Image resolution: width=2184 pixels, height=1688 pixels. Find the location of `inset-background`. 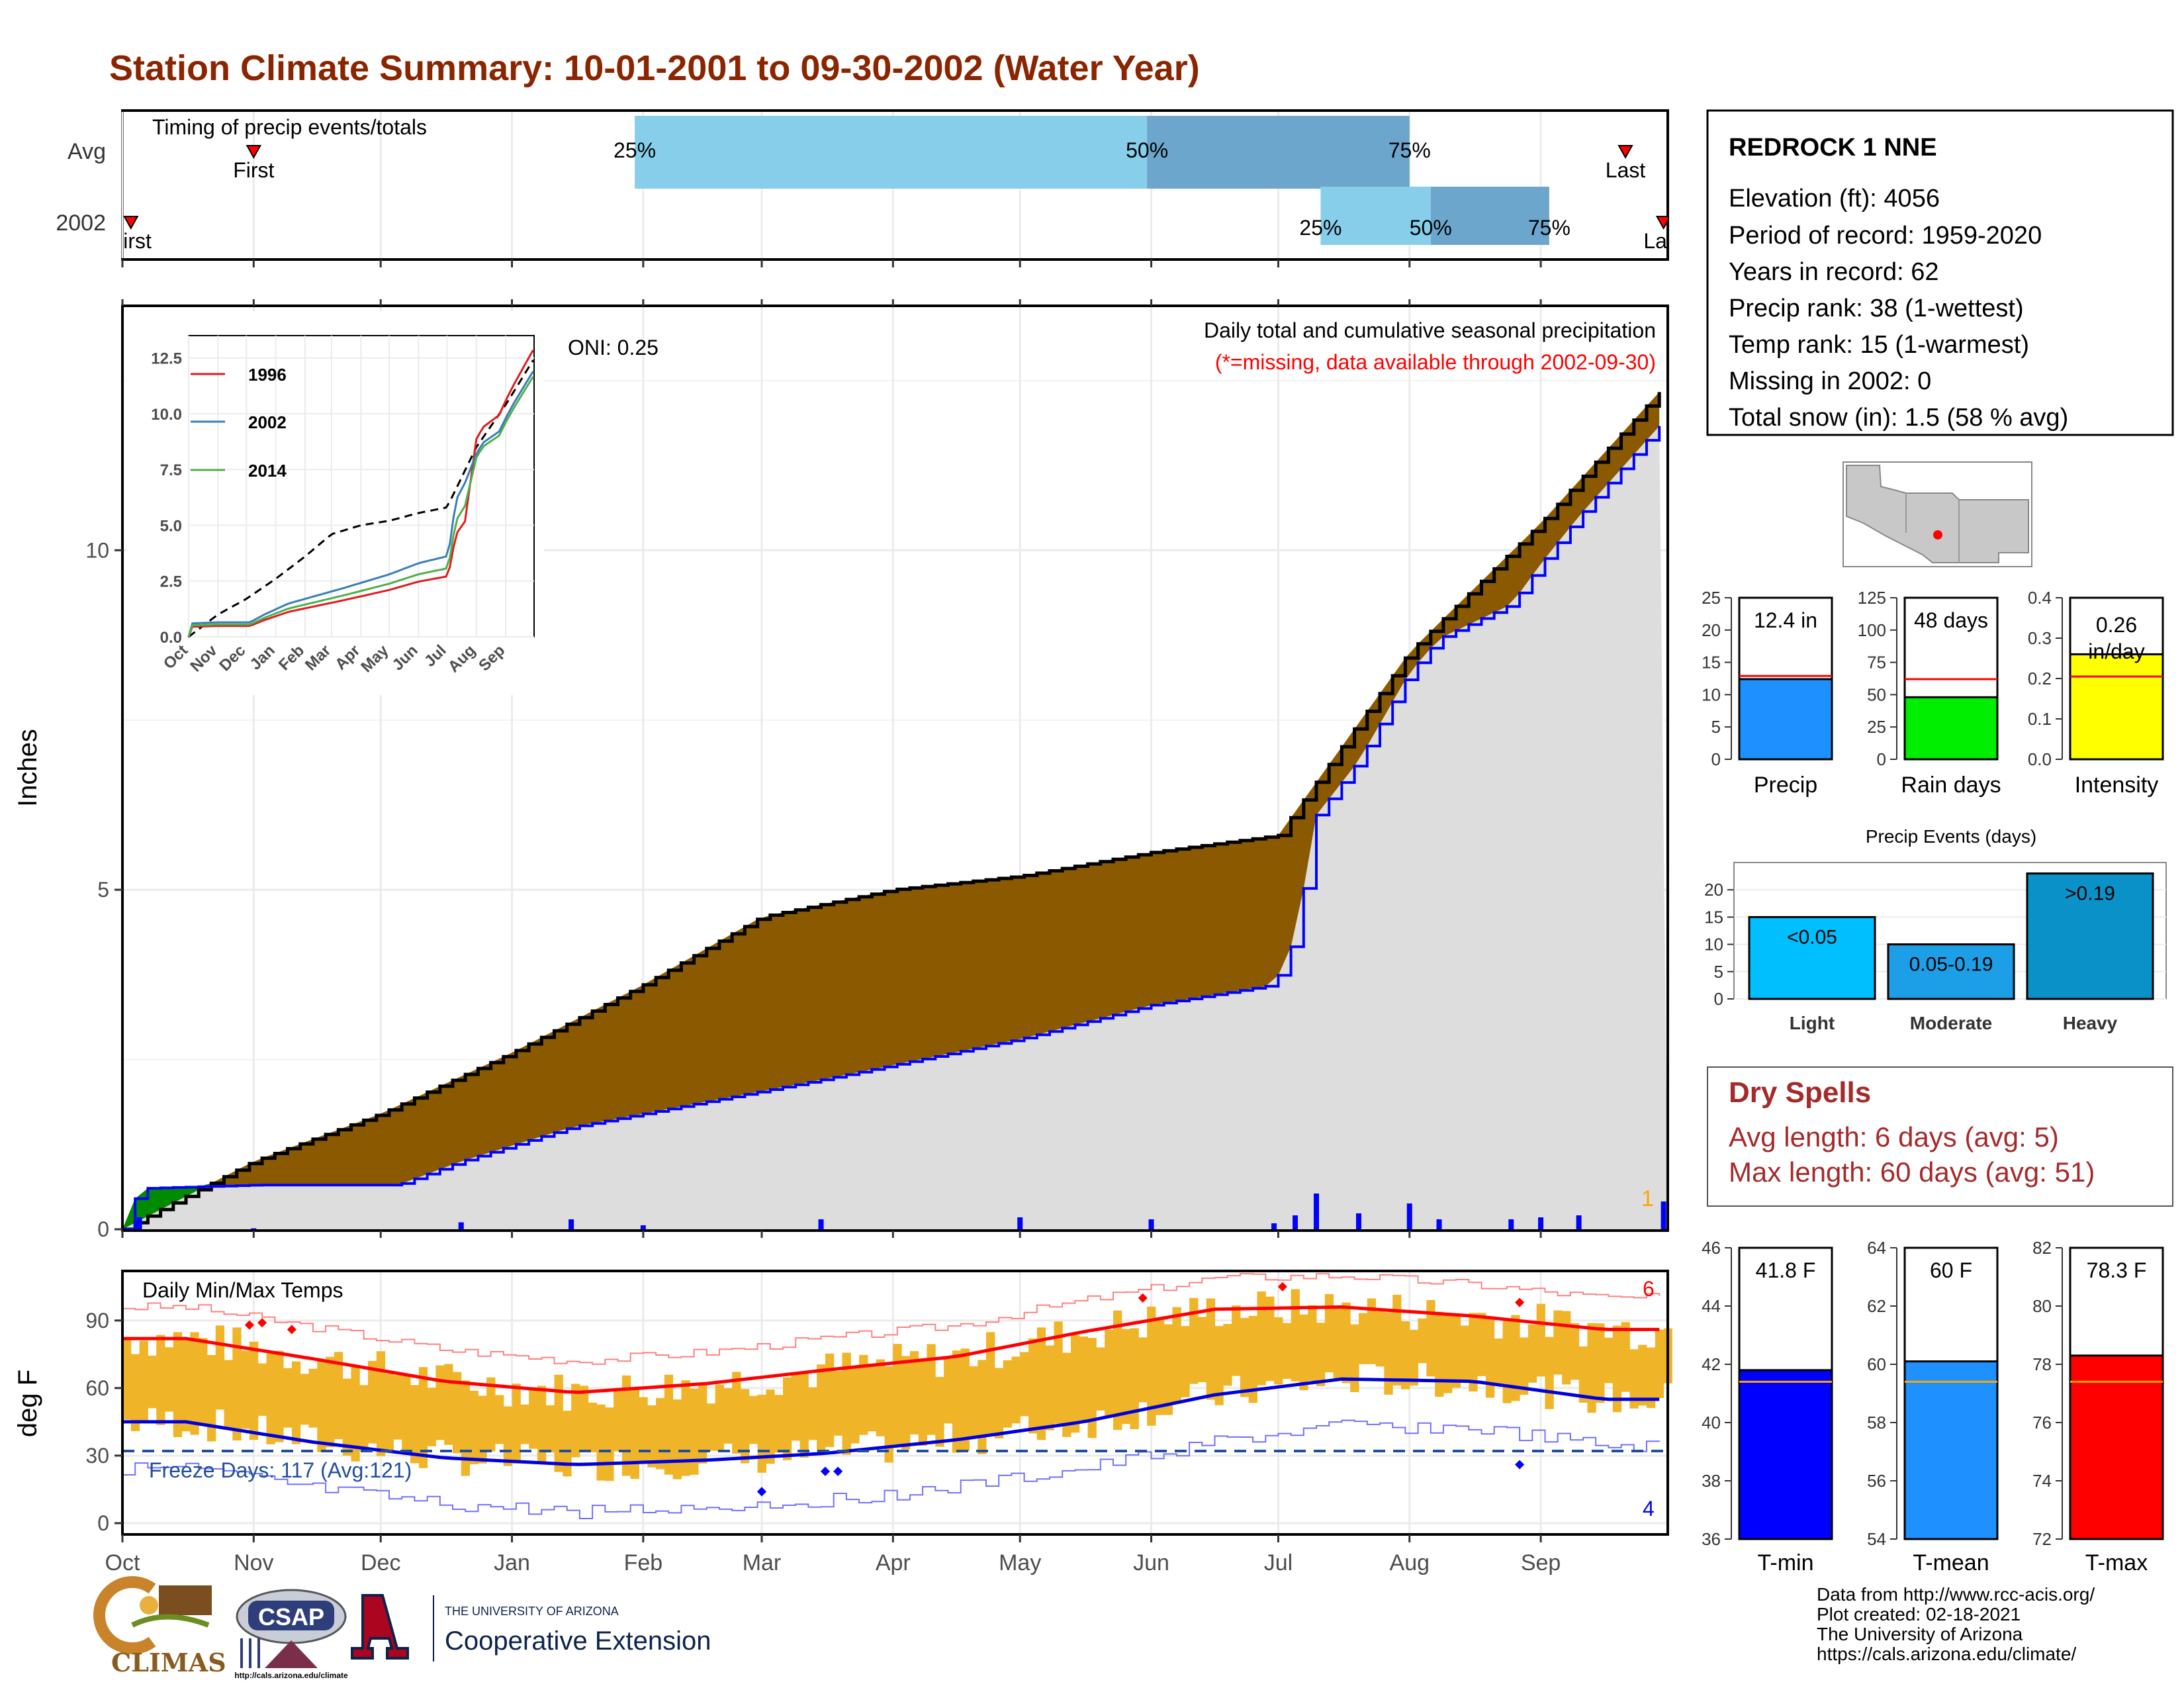

inset-background is located at coordinates (335, 503).